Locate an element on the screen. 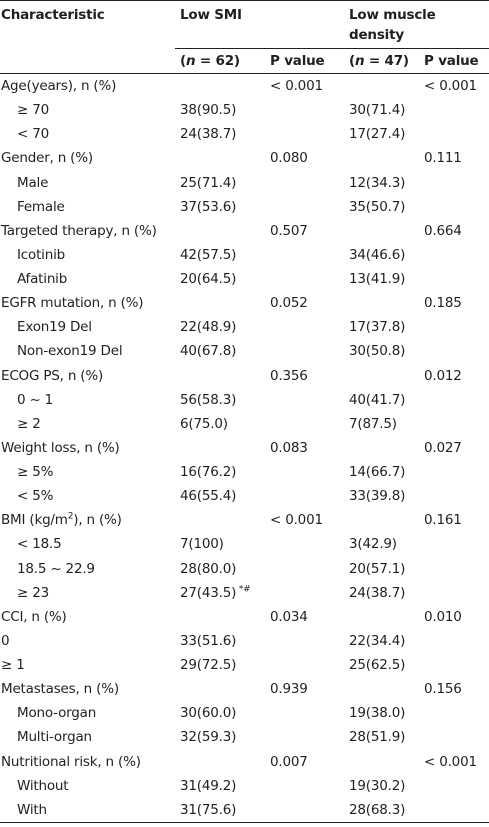 The width and height of the screenshot is (489, 827). cell-low-muscle-density: 19(38.0) is located at coordinates (377, 713).